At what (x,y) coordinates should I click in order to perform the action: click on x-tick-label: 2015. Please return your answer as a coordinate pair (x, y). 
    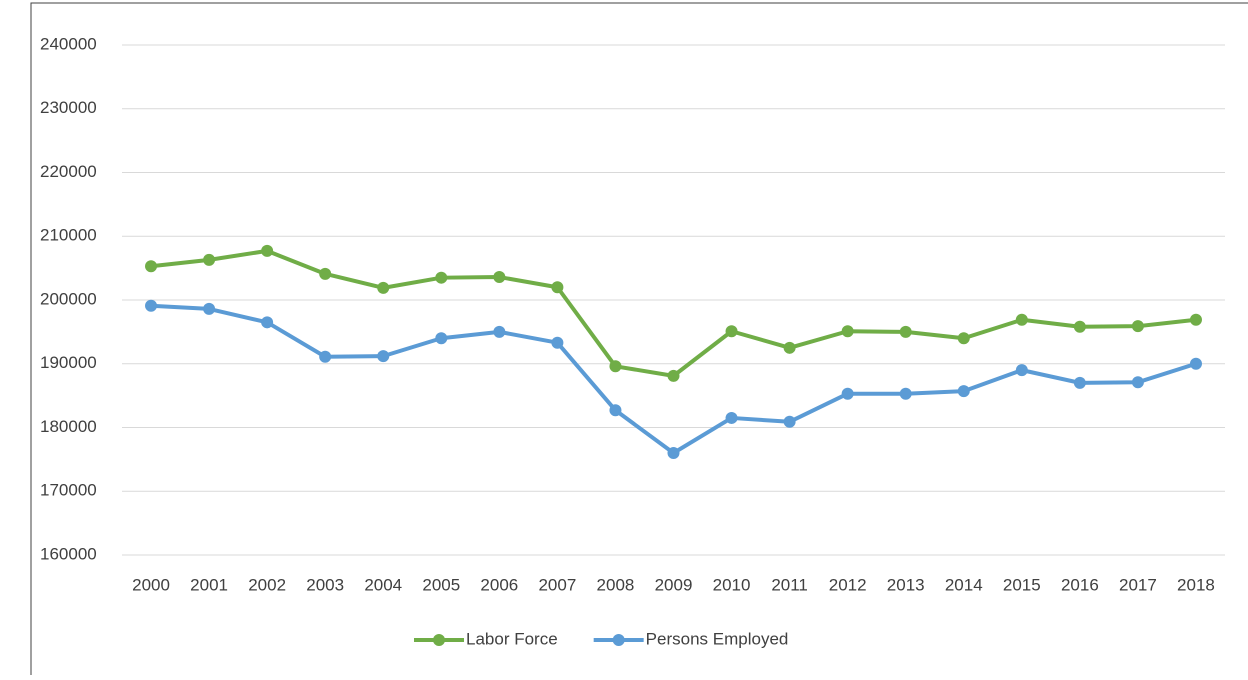
    Looking at the image, I should click on (1022, 584).